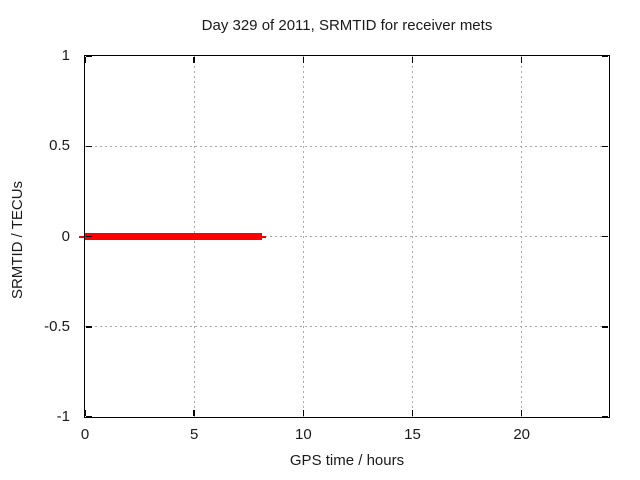 This screenshot has width=640, height=480. What do you see at coordinates (63, 416) in the screenshot?
I see `y-tick-label: -1` at bounding box center [63, 416].